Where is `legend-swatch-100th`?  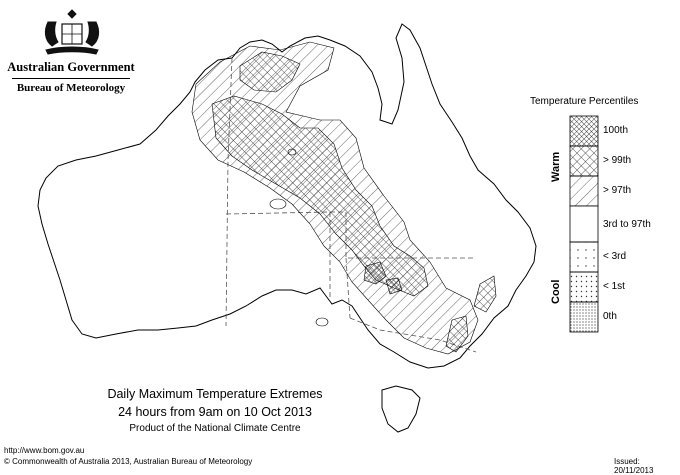
legend-swatch-100th is located at coordinates (584, 131).